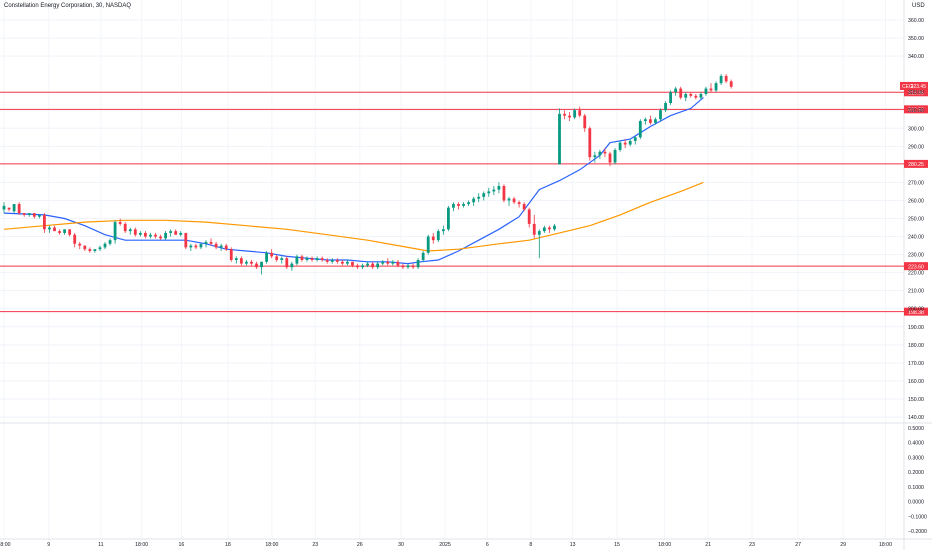  Describe the element at coordinates (916, 429) in the screenshot. I see `lower-tick-label: 0.5000` at that location.